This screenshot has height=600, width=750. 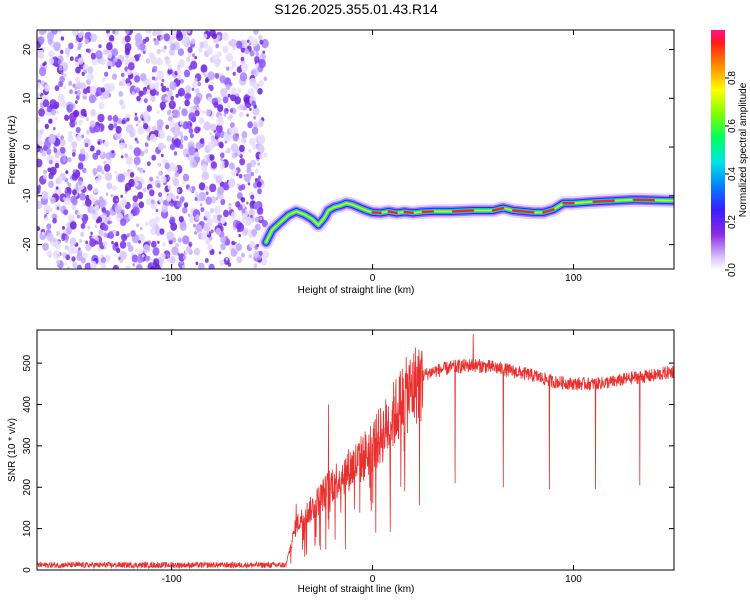 What do you see at coordinates (27, 147) in the screenshot?
I see `spectrogram-y-tick-label: 0` at bounding box center [27, 147].